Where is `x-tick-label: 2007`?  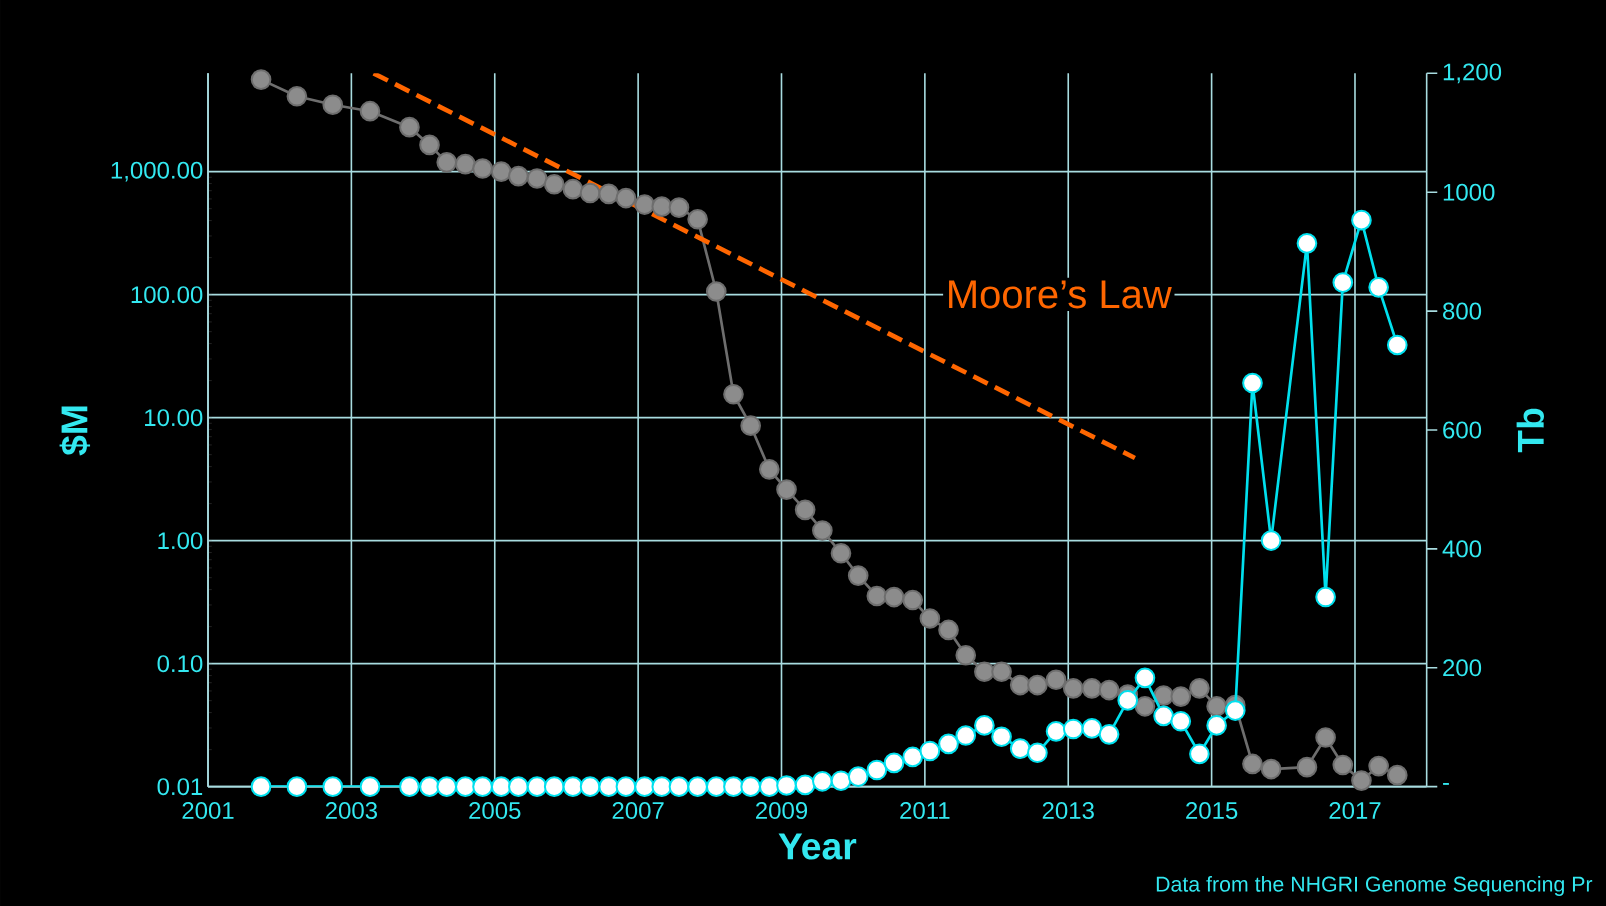 x-tick-label: 2007 is located at coordinates (638, 811).